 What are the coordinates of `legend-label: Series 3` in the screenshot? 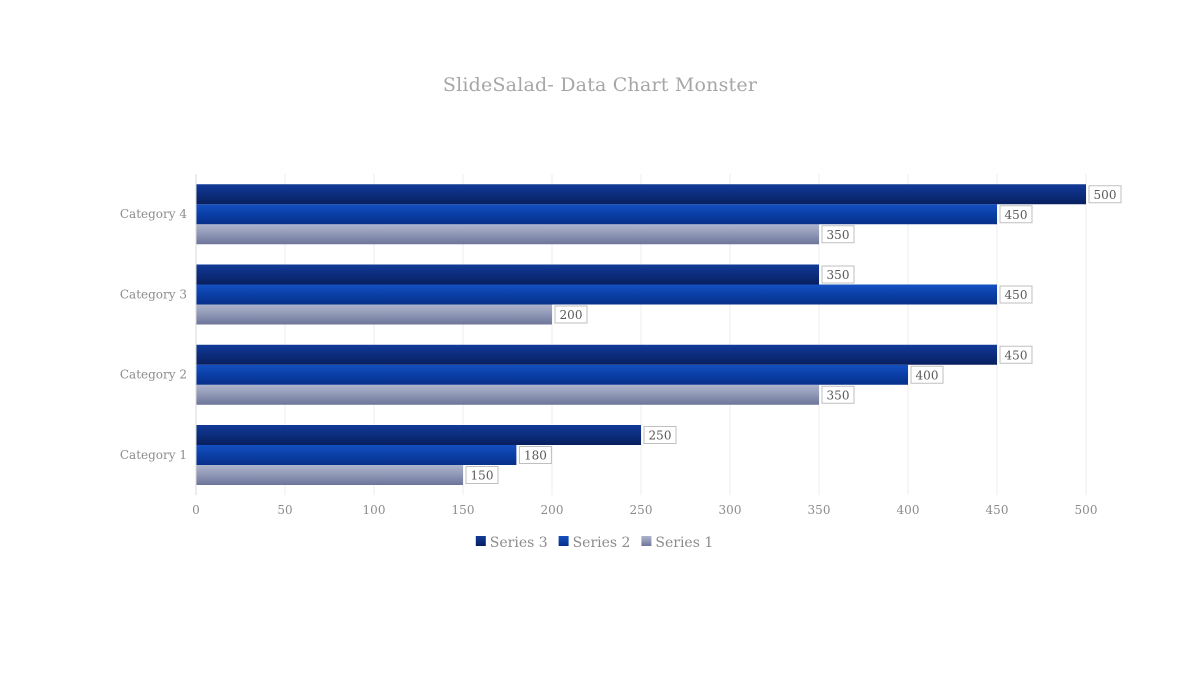 It's located at (519, 543).